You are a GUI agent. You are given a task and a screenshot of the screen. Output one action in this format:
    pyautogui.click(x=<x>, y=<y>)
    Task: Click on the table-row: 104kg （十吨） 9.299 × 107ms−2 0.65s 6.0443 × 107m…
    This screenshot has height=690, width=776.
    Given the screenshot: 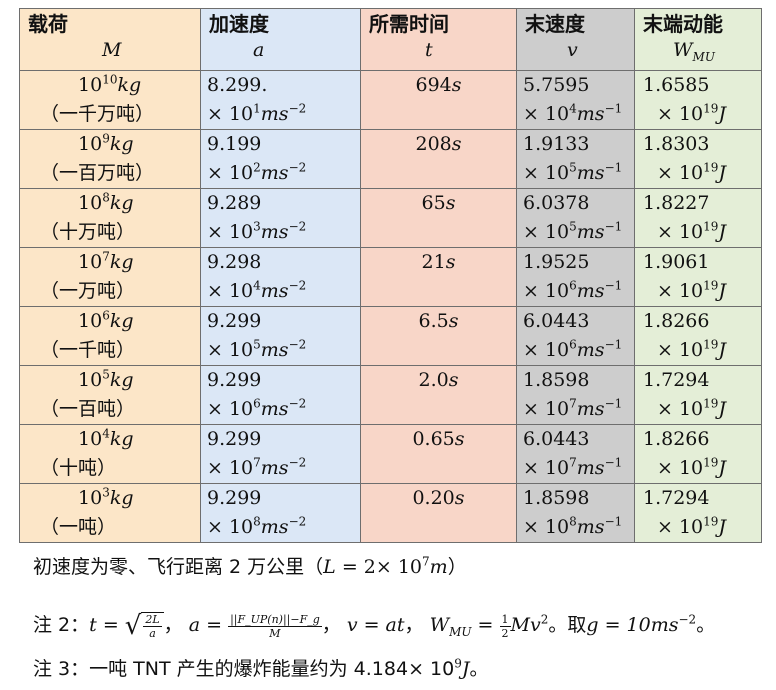 What is the action you would take?
    pyautogui.click(x=390, y=453)
    